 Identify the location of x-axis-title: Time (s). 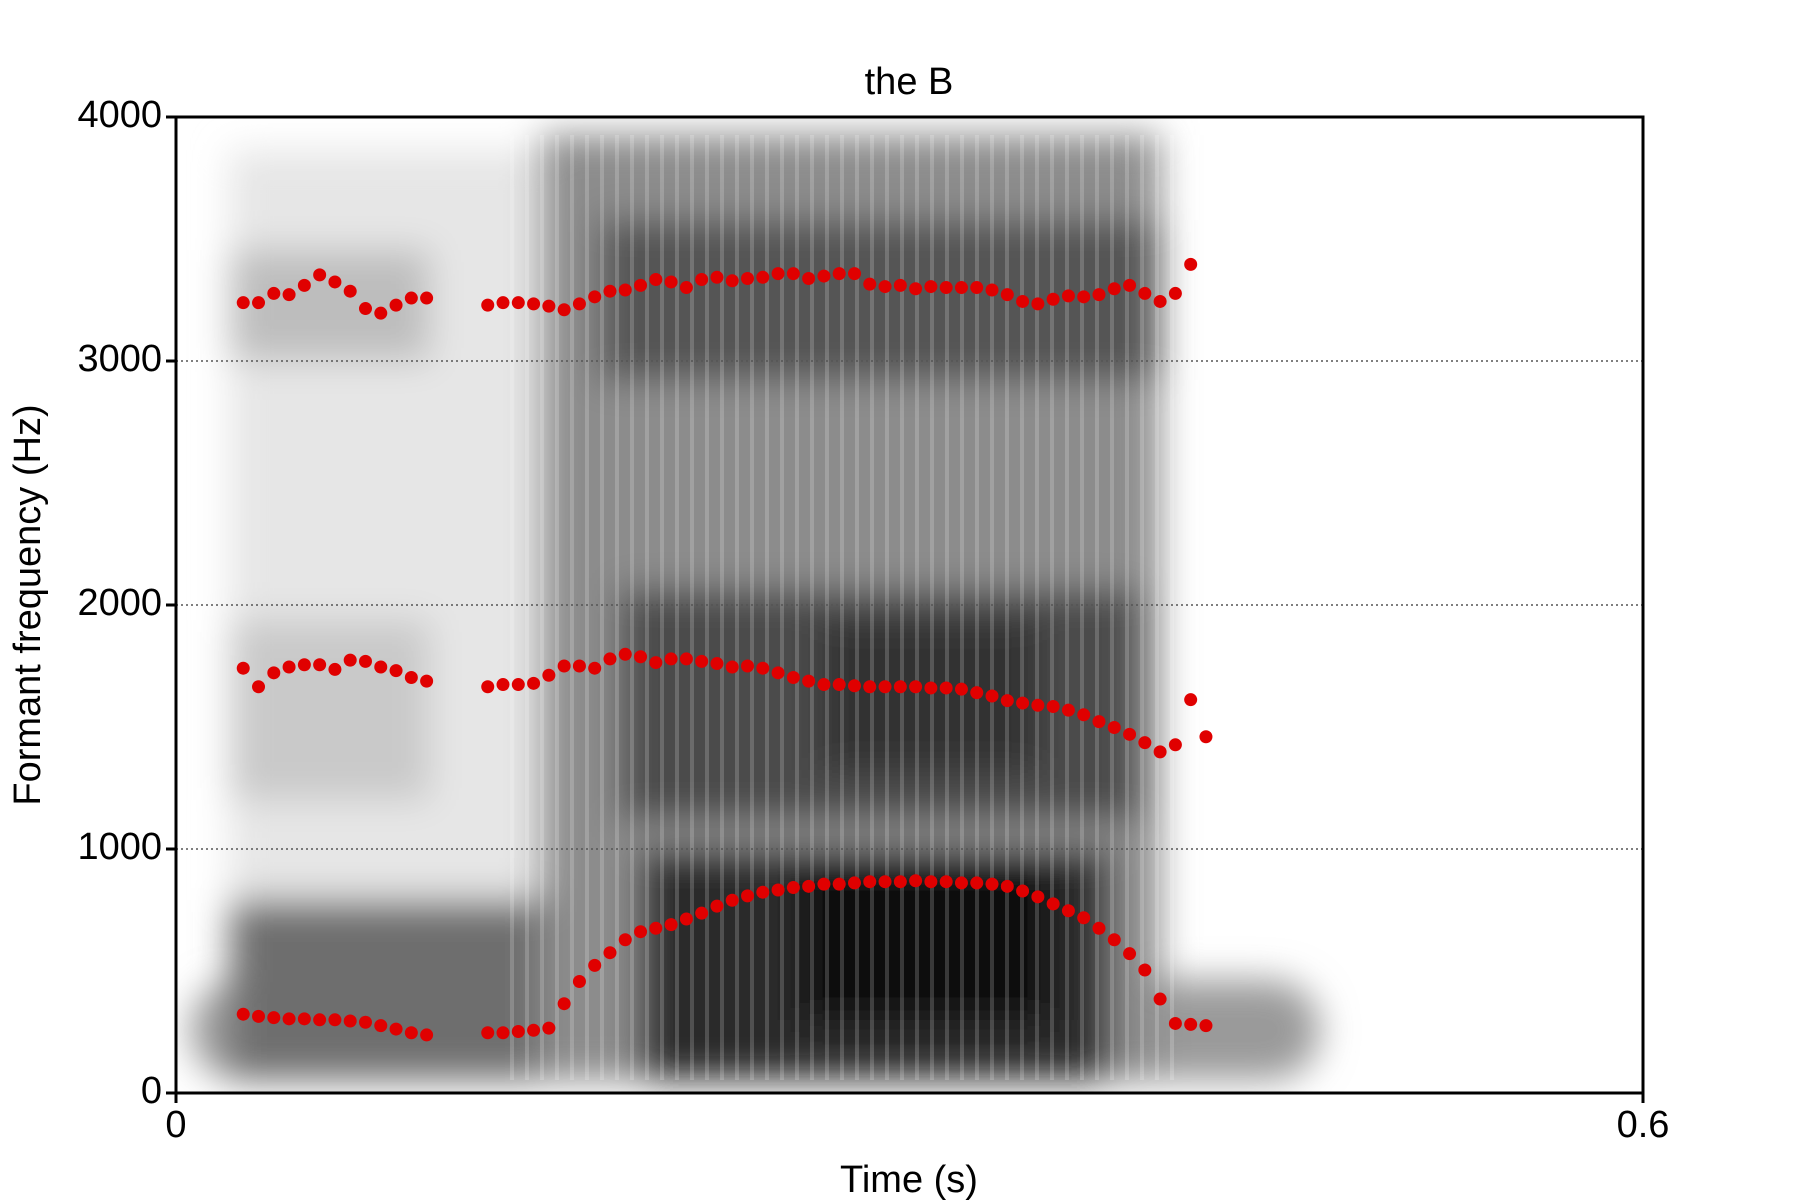
(909, 1179).